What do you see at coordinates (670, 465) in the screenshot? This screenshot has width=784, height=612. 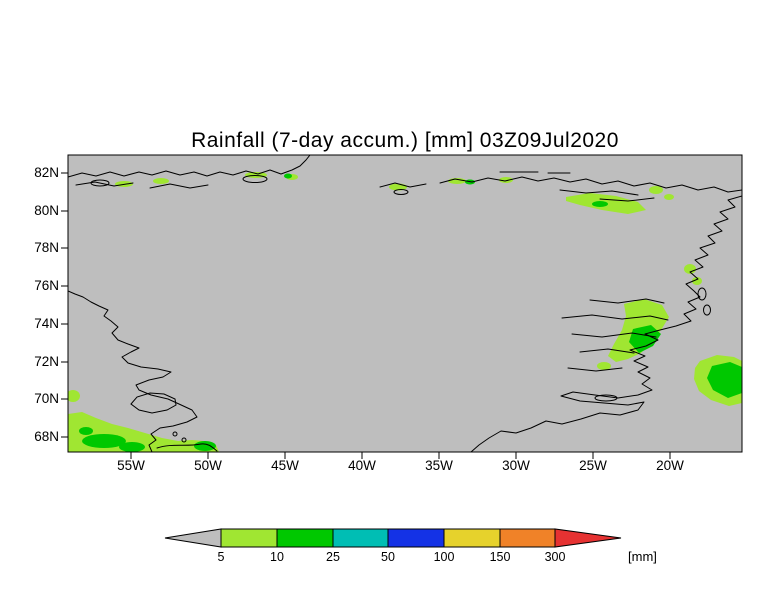 I see `lon-tick-label: 20W` at bounding box center [670, 465].